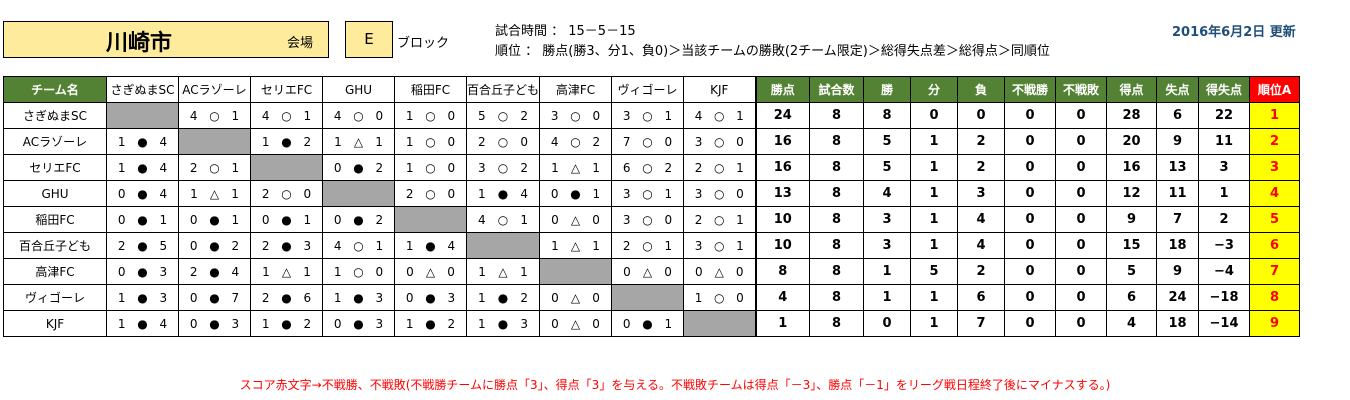 Image resolution: width=1350 pixels, height=400 pixels. What do you see at coordinates (503, 115) in the screenshot?
I see `score-cell: 5 ○ 2` at bounding box center [503, 115].